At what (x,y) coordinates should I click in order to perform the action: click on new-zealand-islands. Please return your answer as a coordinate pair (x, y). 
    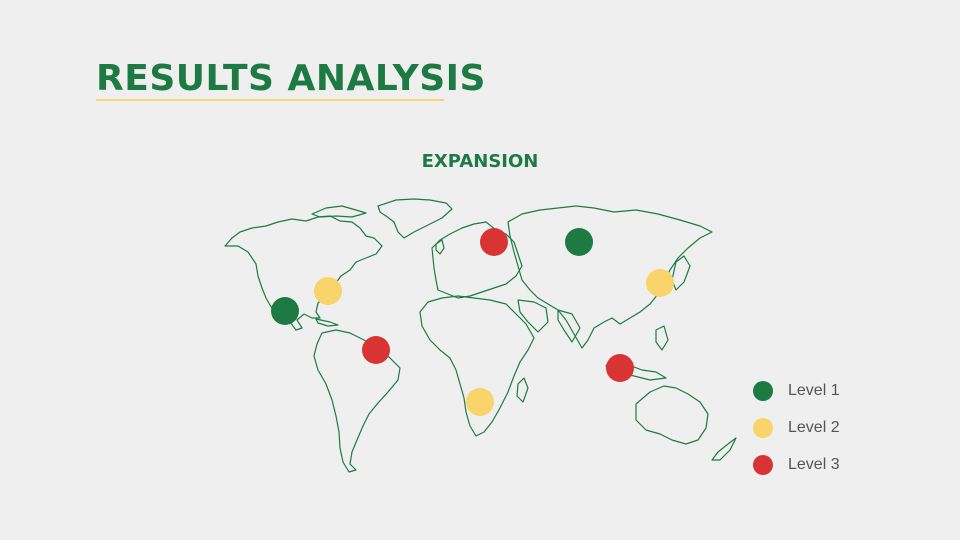
    Looking at the image, I should click on (724, 449).